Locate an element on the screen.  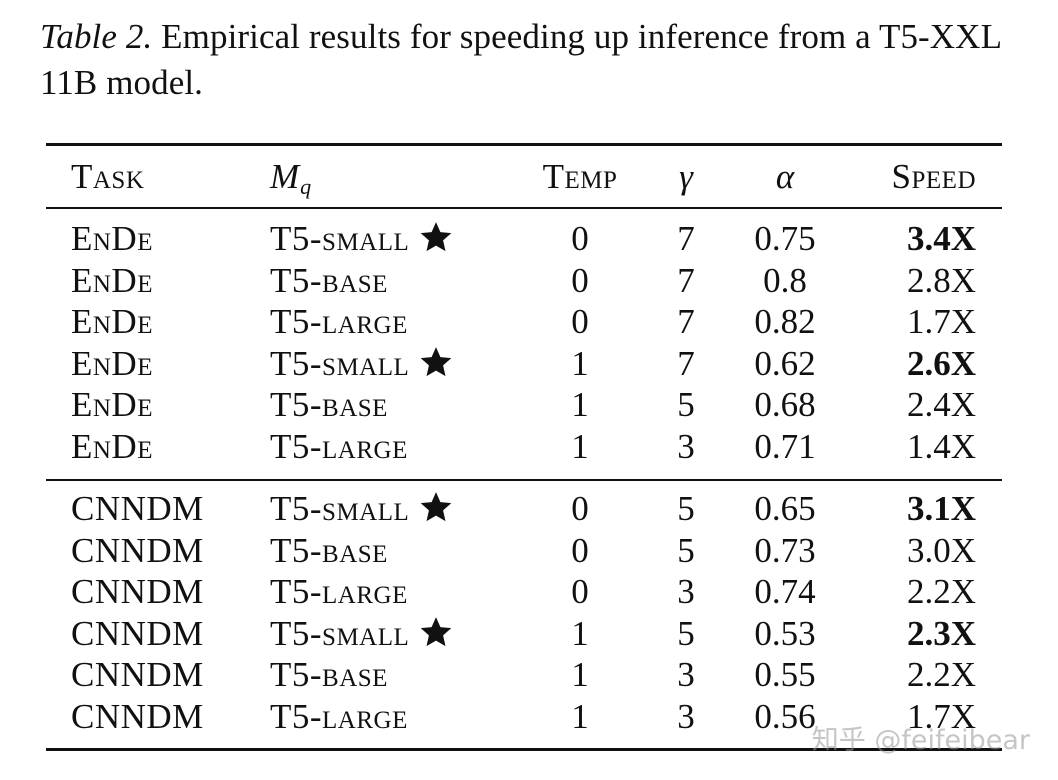
table-row: CNNDM T5-small 1 5 0.53 2.3X is located at coordinates (529, 634).